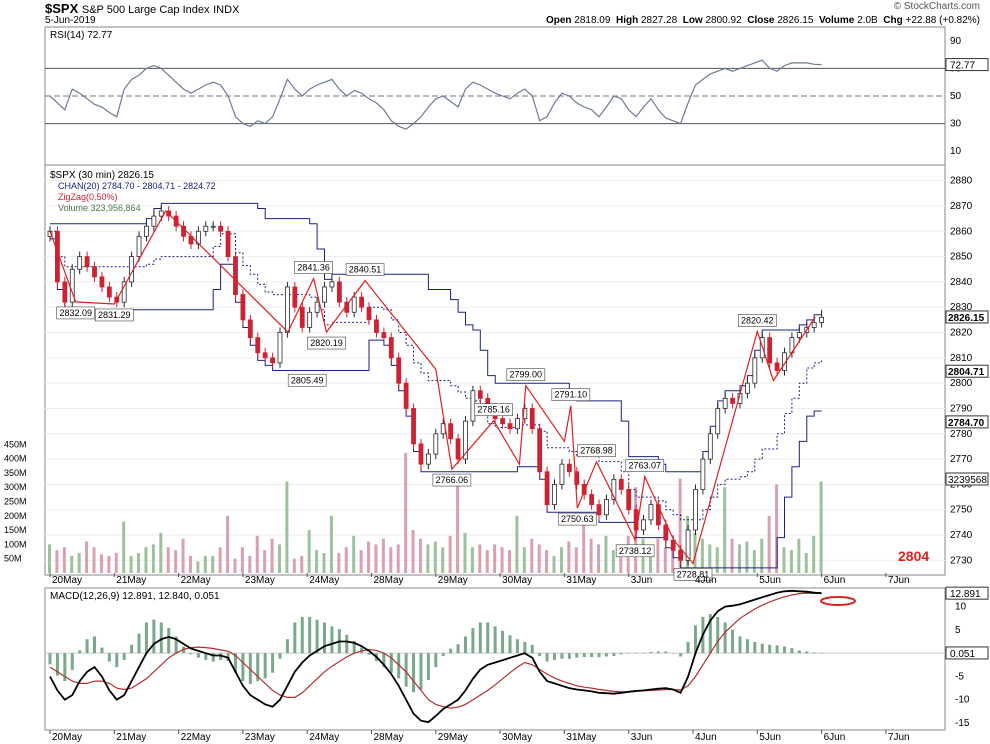 This screenshot has width=990, height=744. What do you see at coordinates (966, 423) in the screenshot?
I see `price-value-label: 2784.70` at bounding box center [966, 423].